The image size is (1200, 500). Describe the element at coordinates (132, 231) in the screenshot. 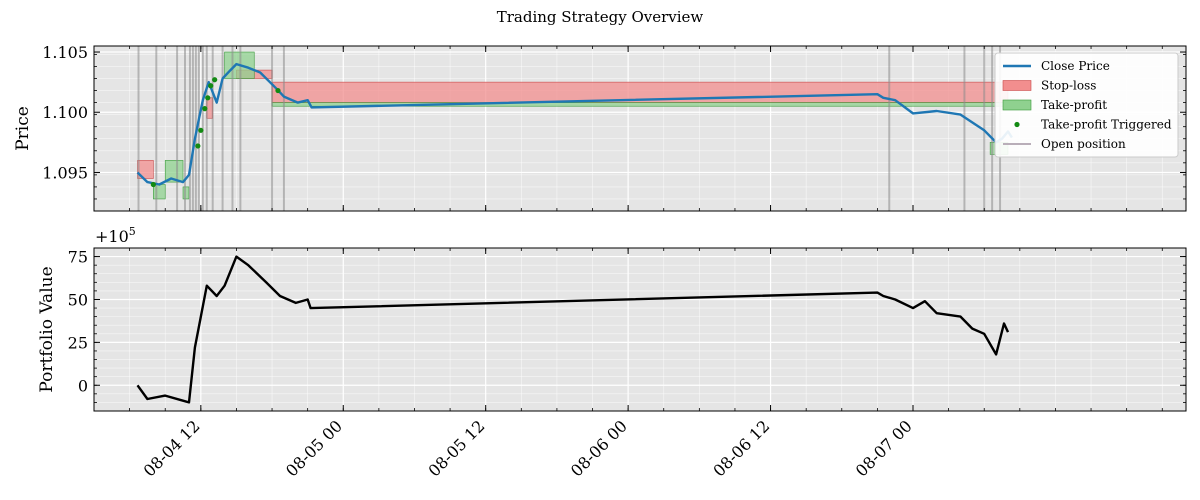

I see `portfolio-offset-exponent: 5` at that location.